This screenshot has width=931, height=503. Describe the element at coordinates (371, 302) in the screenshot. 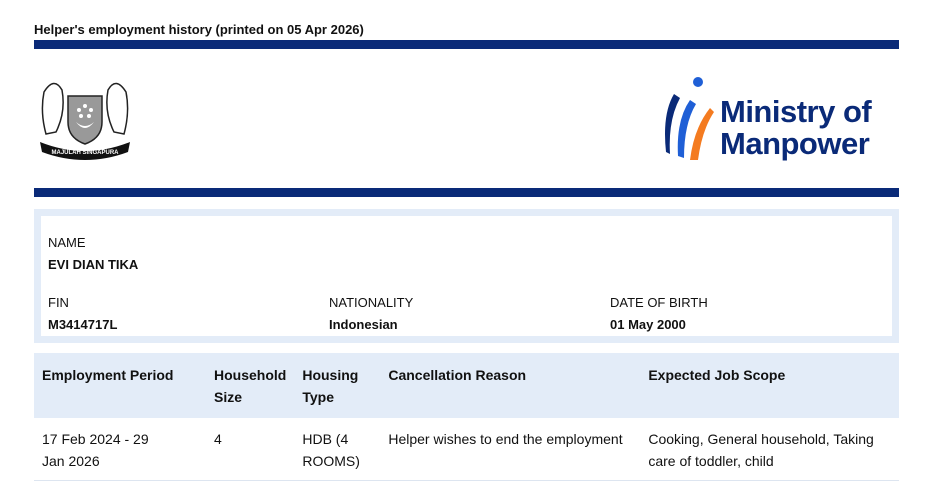

I see `nationality-label: NATIONALITY` at that location.